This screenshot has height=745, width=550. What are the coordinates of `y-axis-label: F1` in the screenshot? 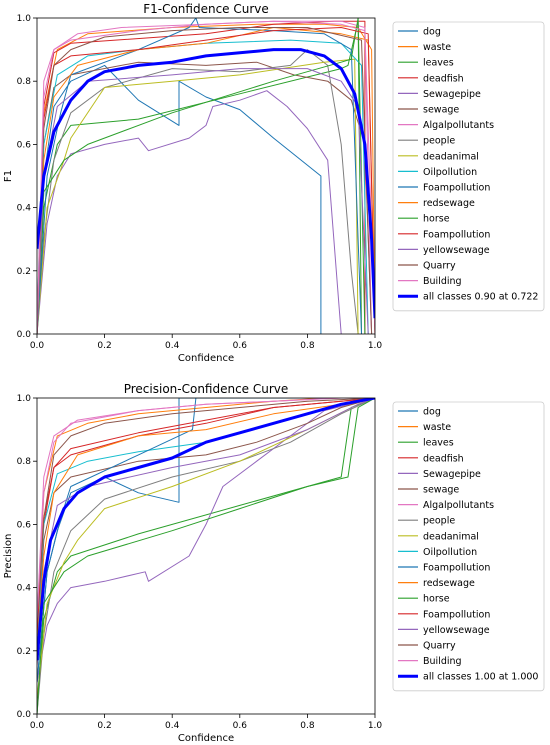 It's located at (8, 176).